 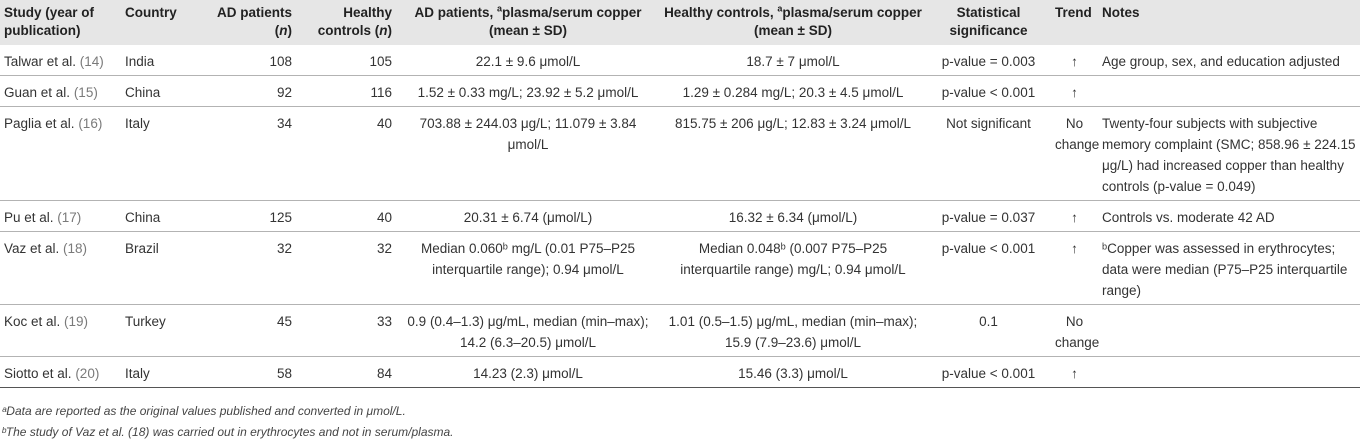 I want to click on cell-hc-copper: 18.7 ± 7 μmol/L, so click(x=793, y=60).